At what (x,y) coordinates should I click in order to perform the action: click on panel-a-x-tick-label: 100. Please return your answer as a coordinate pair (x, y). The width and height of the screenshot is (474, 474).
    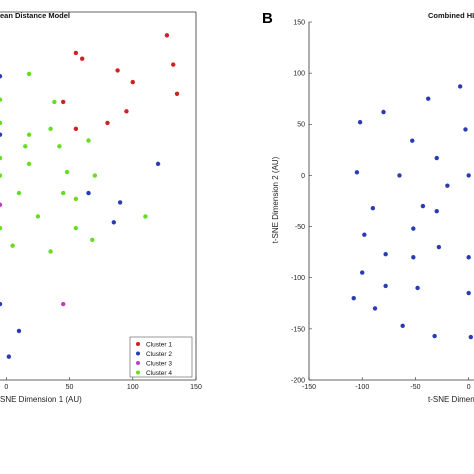
    Looking at the image, I should click on (133, 387).